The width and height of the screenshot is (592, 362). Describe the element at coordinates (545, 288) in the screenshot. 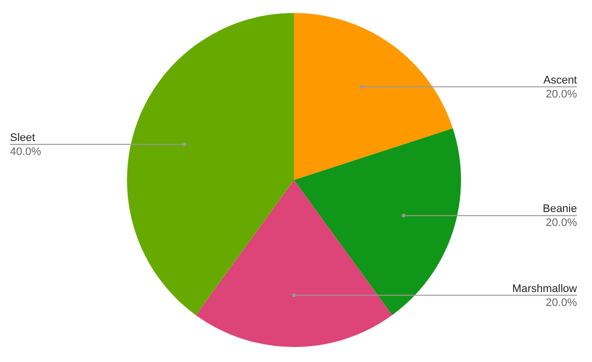

I see `slice-label: Marshmallow` at that location.